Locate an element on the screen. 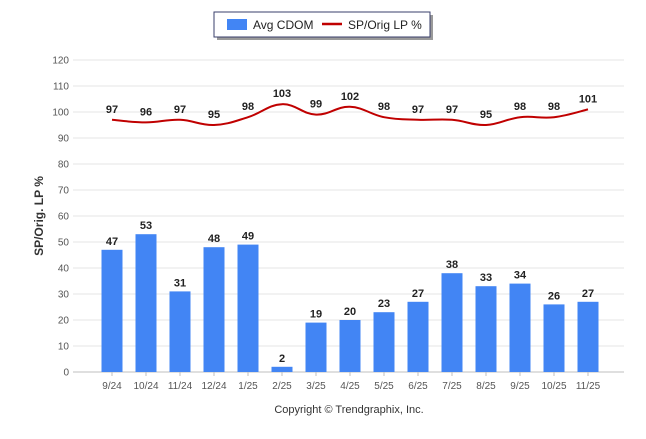 This screenshot has width=646, height=439. y-tick-label-120: 120 is located at coordinates (60, 61).